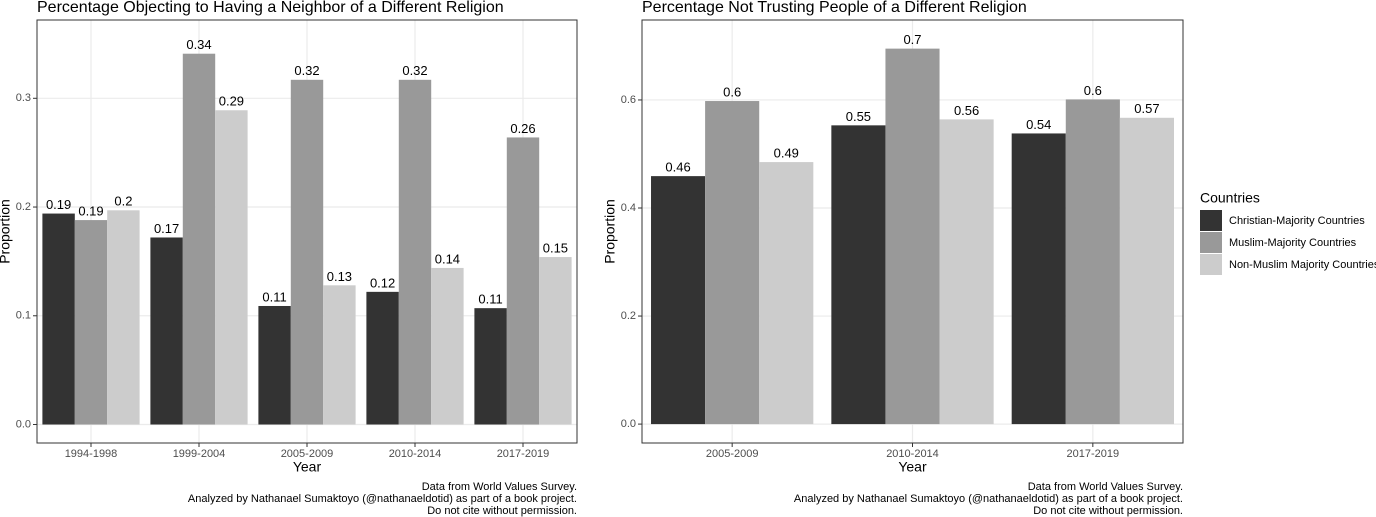 This screenshot has height=517, width=1376. What do you see at coordinates (339, 276) in the screenshot?
I see `data-label: 0.13` at bounding box center [339, 276].